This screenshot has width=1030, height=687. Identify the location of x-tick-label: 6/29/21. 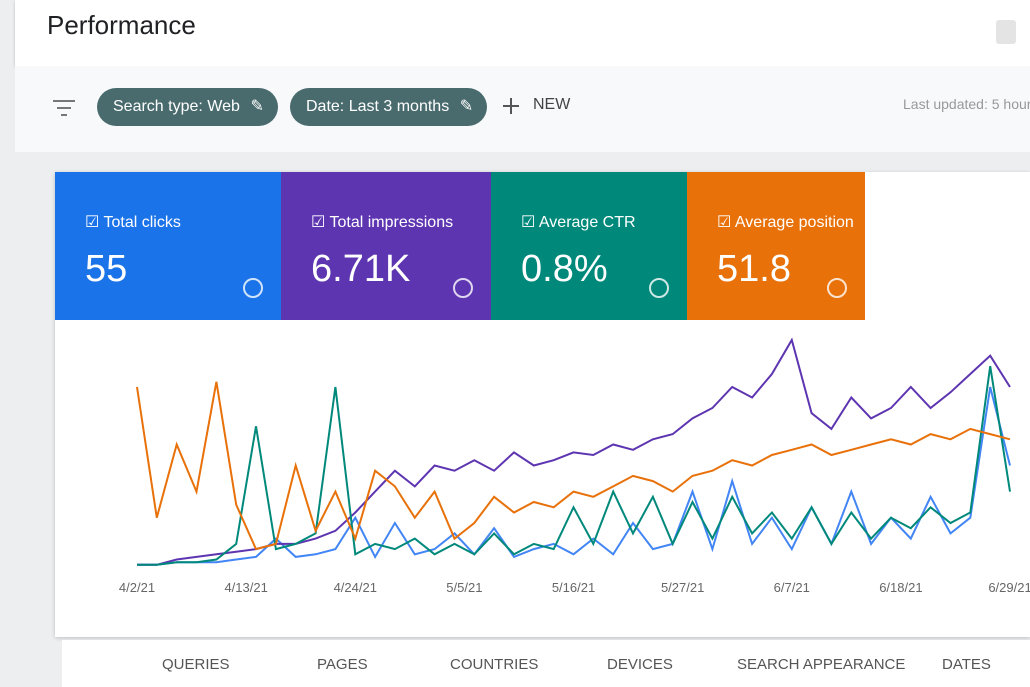
(1009, 587).